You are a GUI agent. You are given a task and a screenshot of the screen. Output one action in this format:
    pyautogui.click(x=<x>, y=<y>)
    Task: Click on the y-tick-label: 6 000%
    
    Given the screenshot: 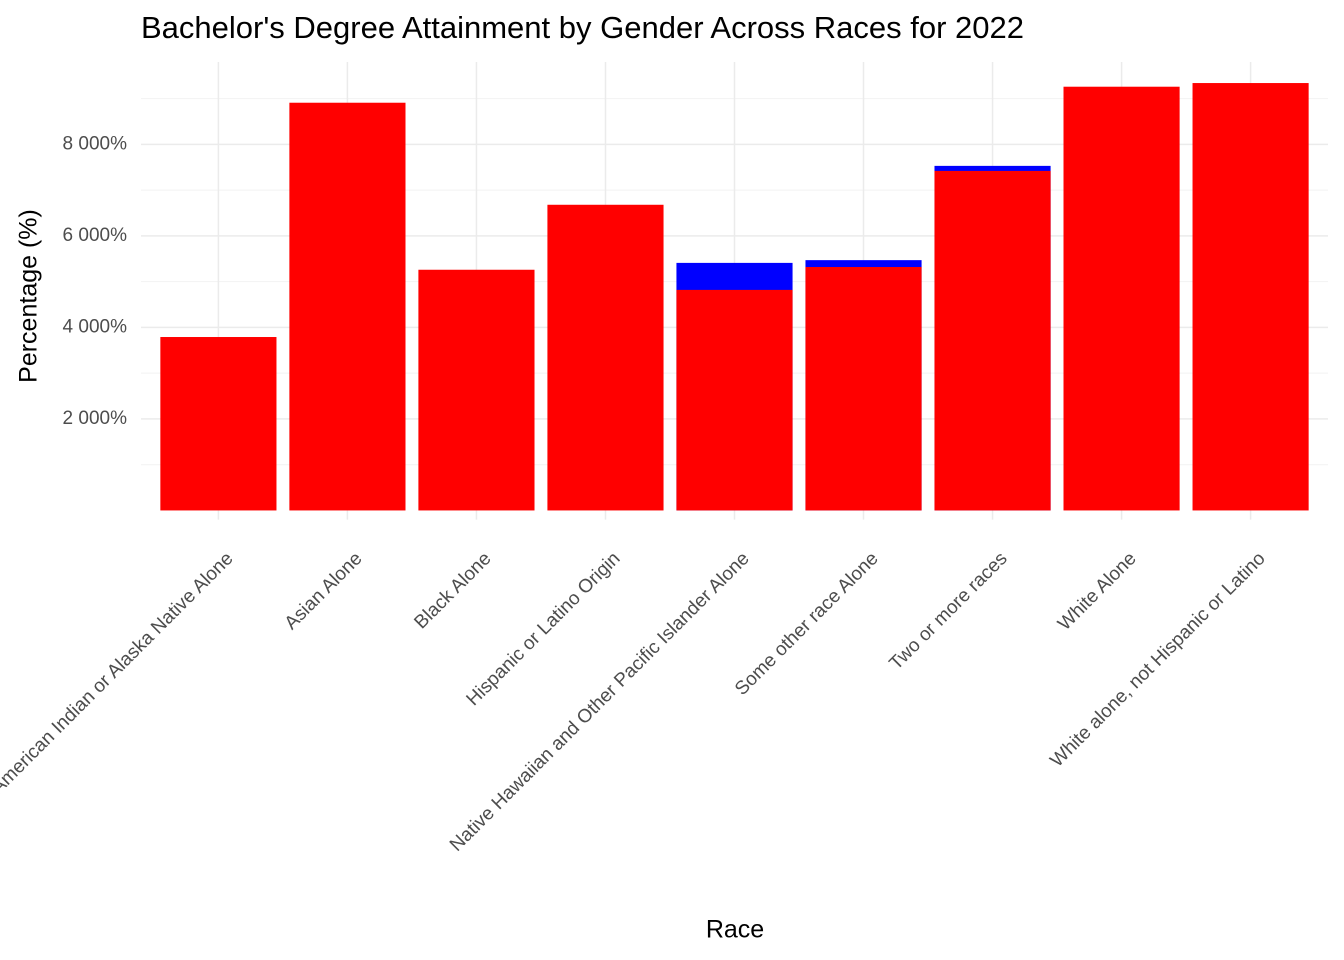 What is the action you would take?
    pyautogui.click(x=95, y=235)
    